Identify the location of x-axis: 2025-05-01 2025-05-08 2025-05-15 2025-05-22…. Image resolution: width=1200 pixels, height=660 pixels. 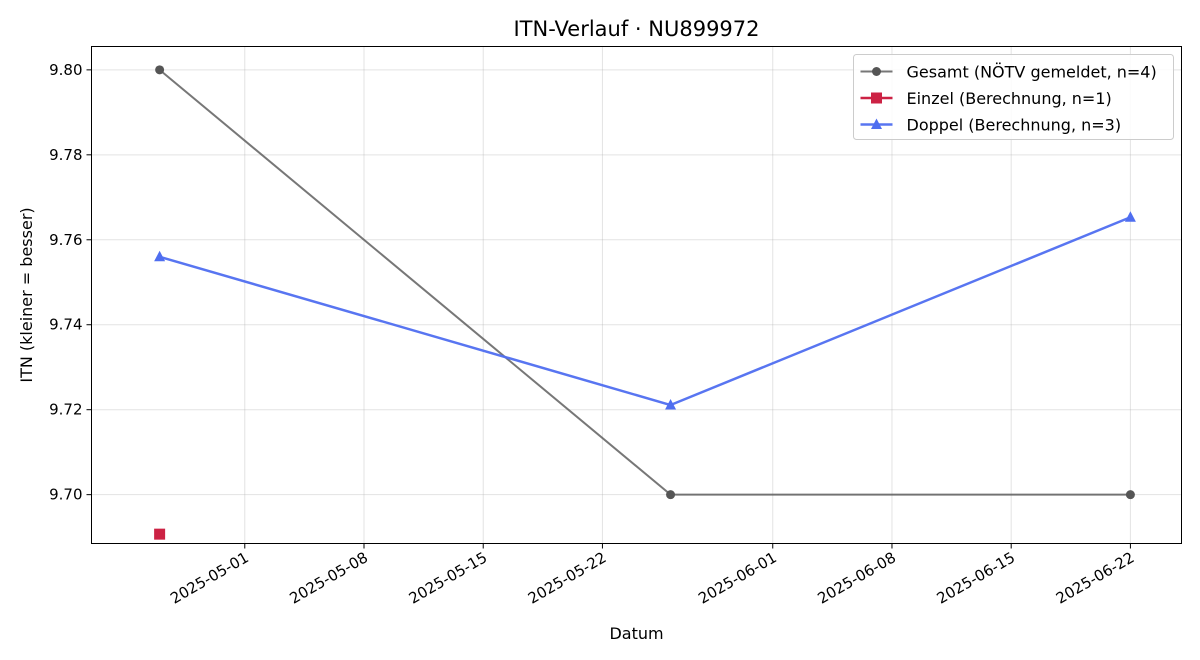
(652, 575).